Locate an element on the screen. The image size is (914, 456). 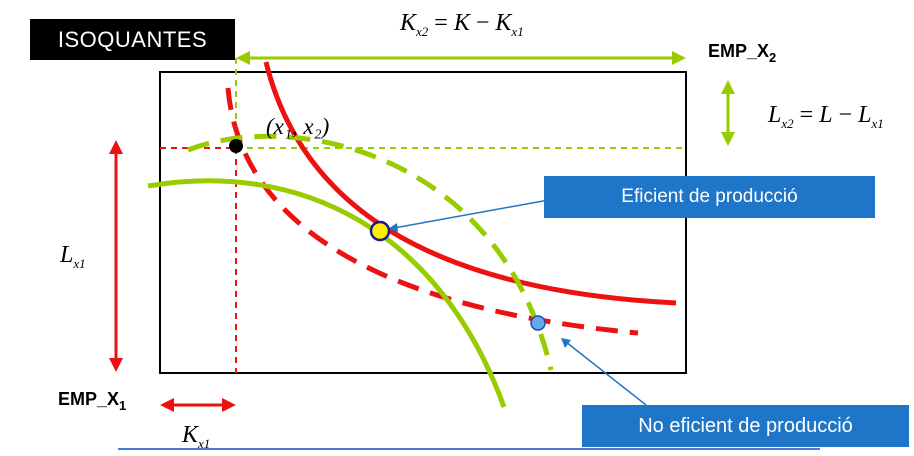
lx2-arrow is located at coordinates (728, 113).